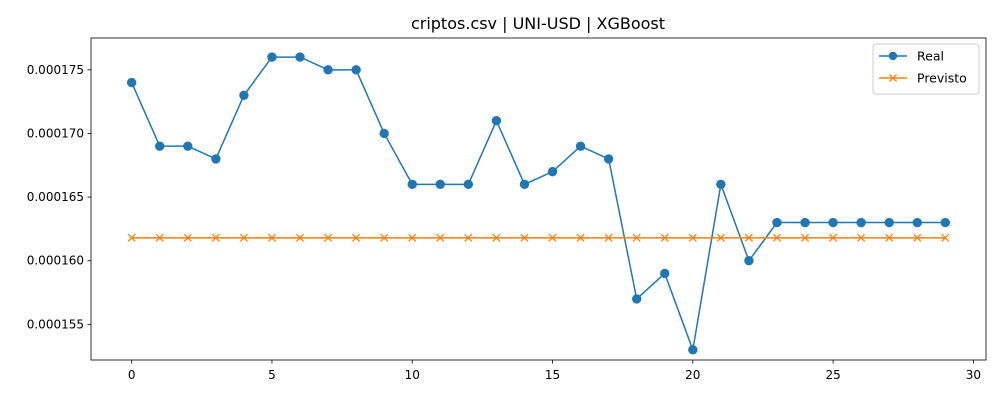 This screenshot has width=1000, height=404. I want to click on y-tick-label: 0.000155, so click(55, 324).